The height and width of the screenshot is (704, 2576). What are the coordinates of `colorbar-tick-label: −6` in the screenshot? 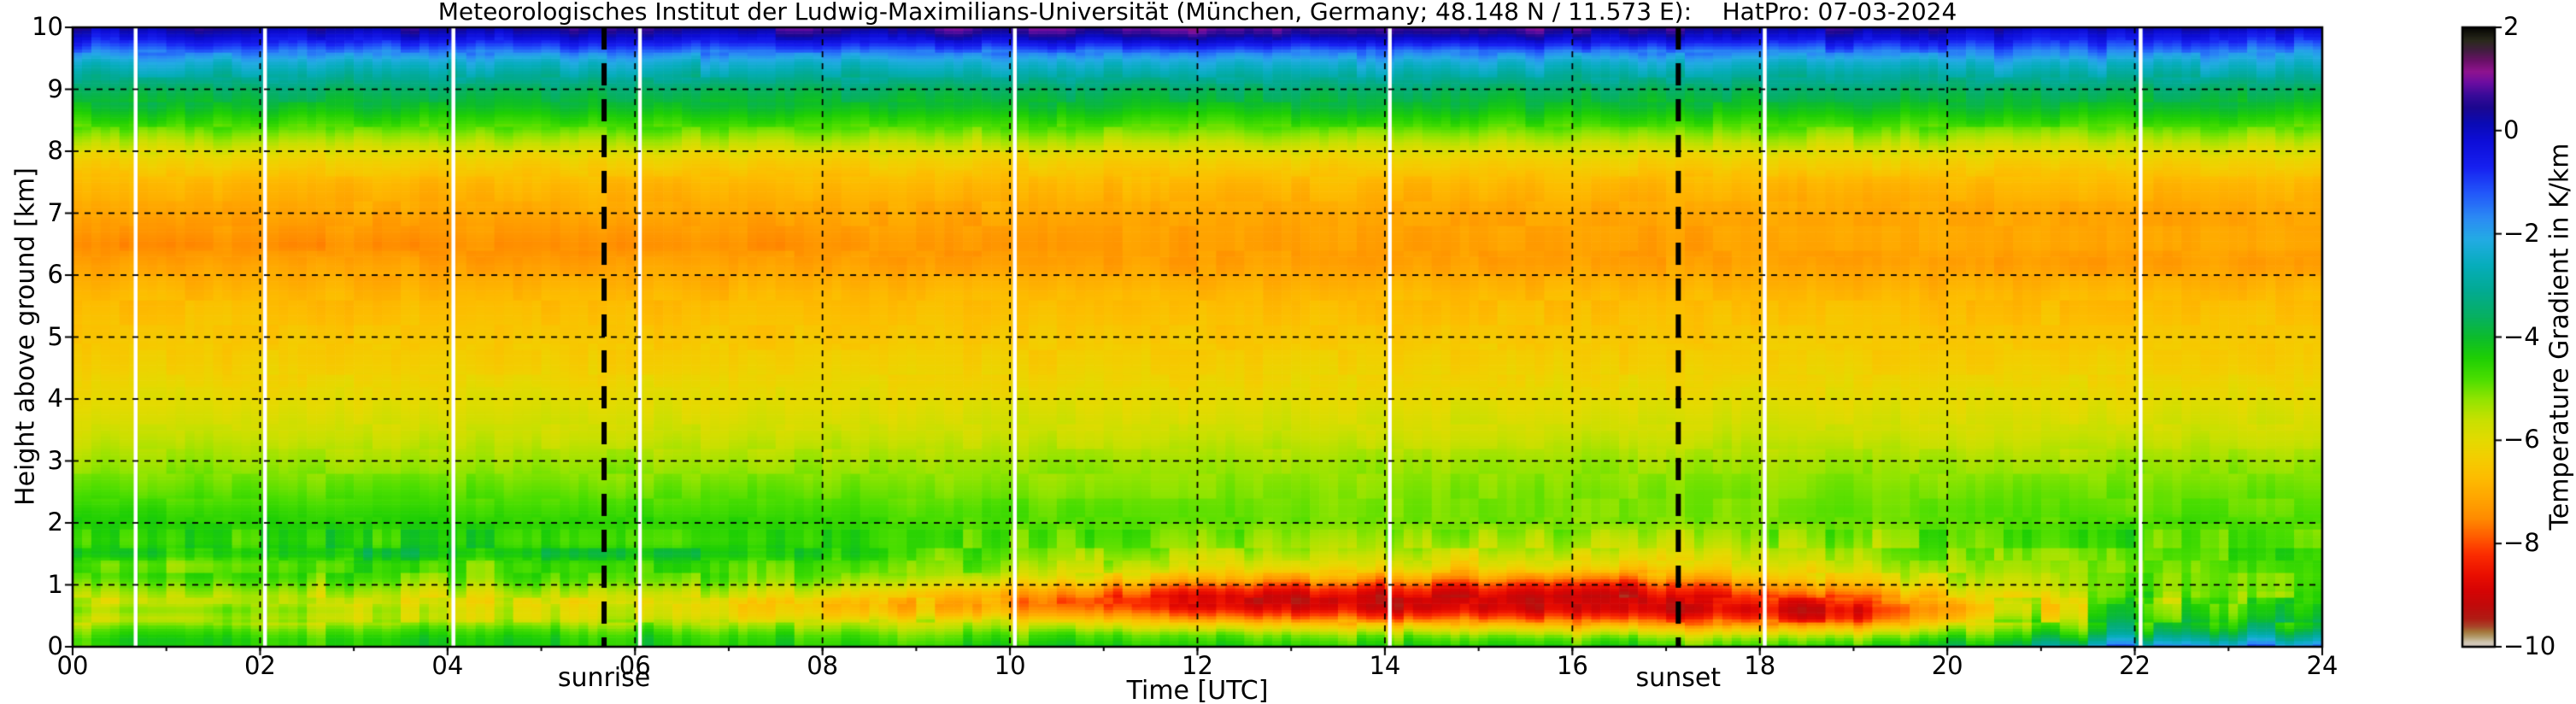 It's located at (2521, 440).